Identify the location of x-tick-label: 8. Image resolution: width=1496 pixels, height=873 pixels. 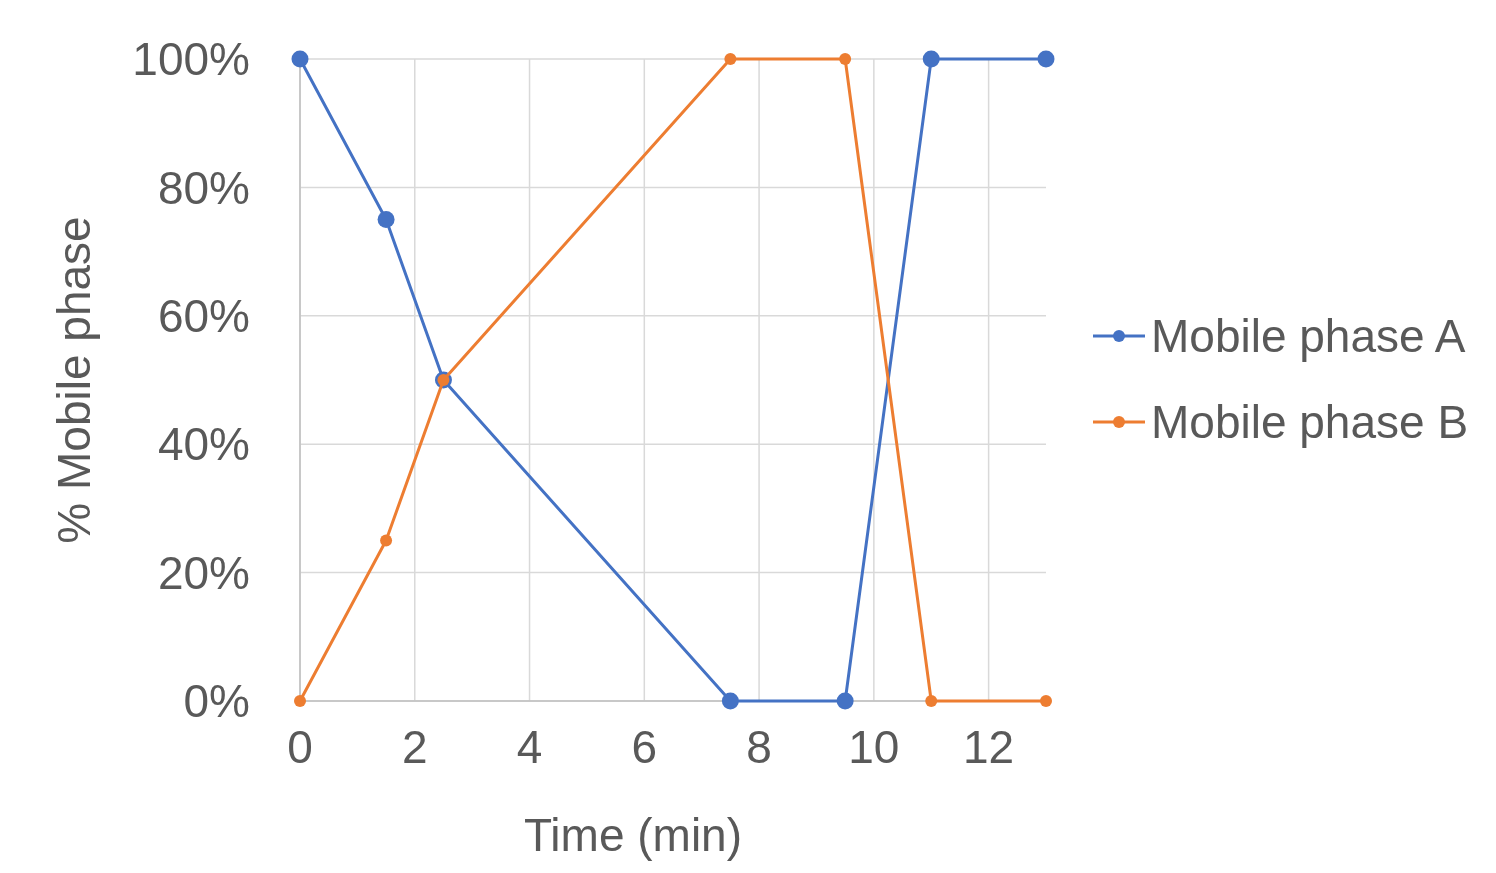
(759, 747).